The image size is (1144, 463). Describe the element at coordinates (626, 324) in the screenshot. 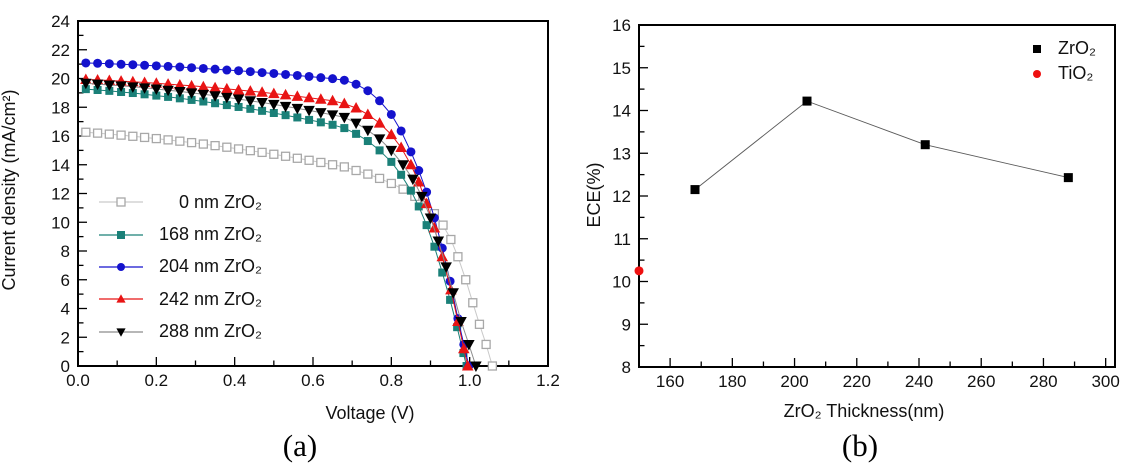

I see `y-tick-label: 9` at that location.